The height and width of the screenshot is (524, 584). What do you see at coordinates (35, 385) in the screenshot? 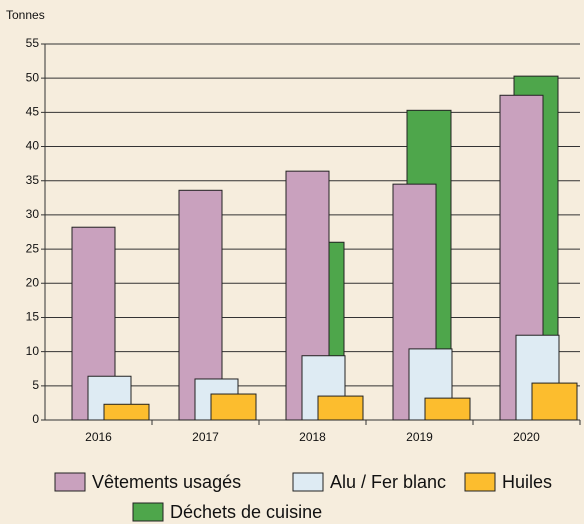
I see `y-tick-label: 5` at bounding box center [35, 385].